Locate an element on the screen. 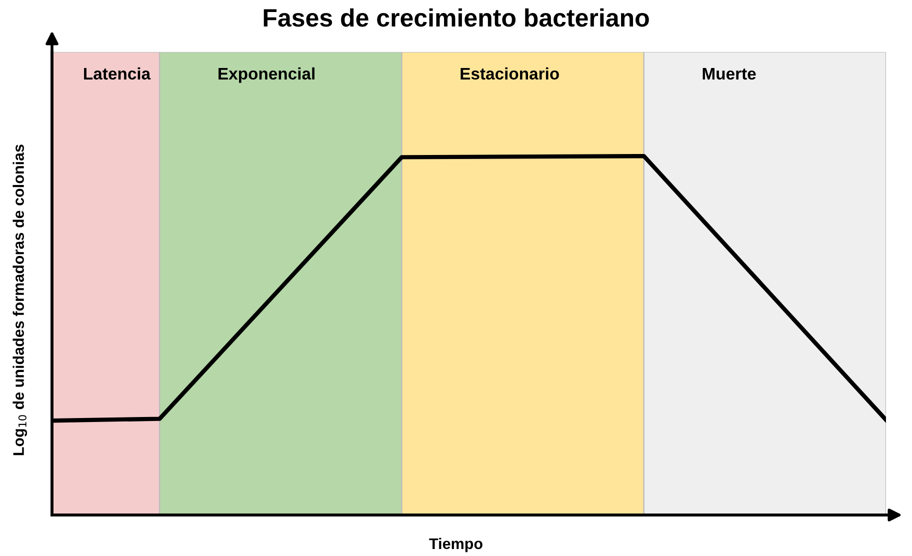  text: Latencia is located at coordinates (117, 73).